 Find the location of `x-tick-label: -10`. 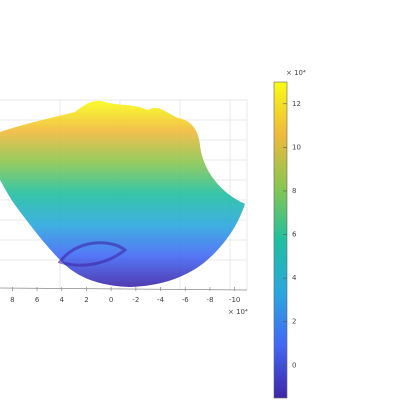

x-tick-label: -10 is located at coordinates (234, 300).